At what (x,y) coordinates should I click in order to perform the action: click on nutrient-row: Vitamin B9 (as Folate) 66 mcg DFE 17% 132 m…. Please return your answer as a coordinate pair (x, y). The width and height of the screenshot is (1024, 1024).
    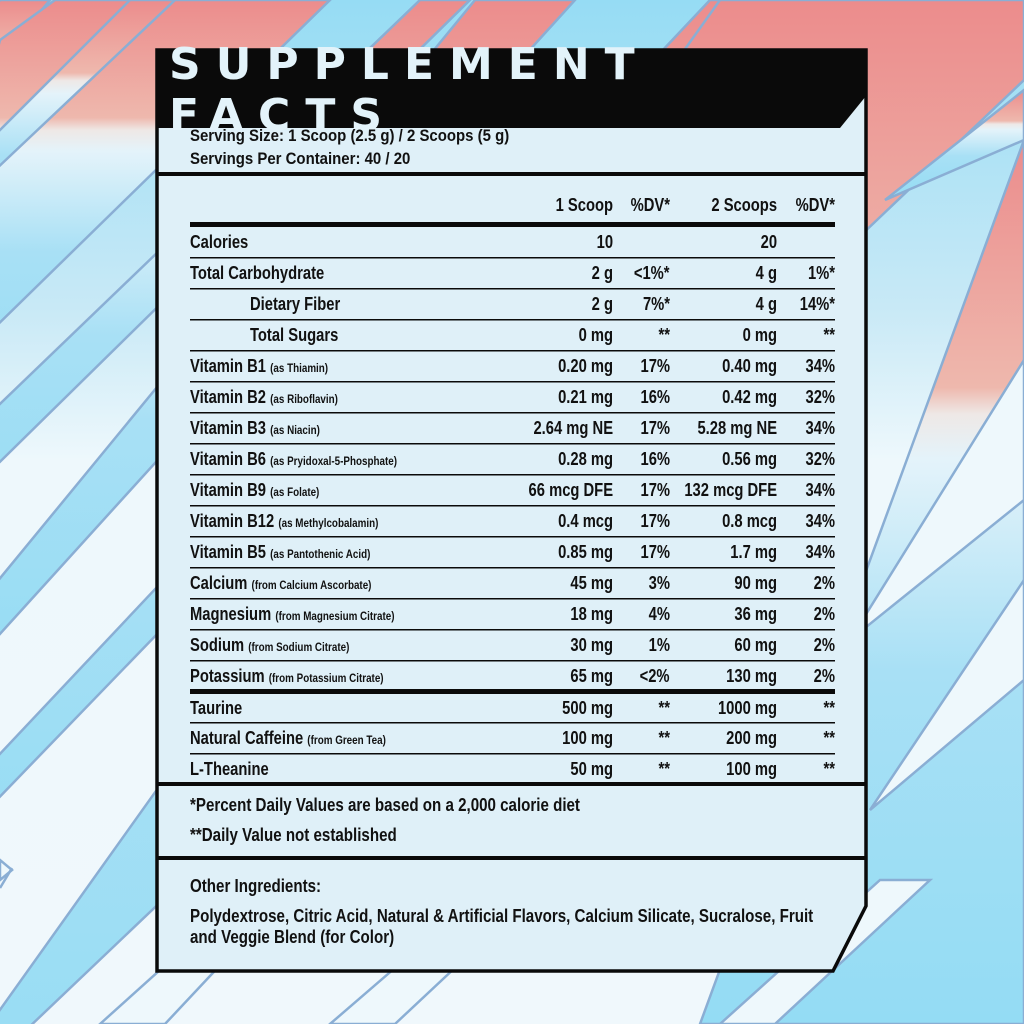
    Looking at the image, I should click on (512, 491).